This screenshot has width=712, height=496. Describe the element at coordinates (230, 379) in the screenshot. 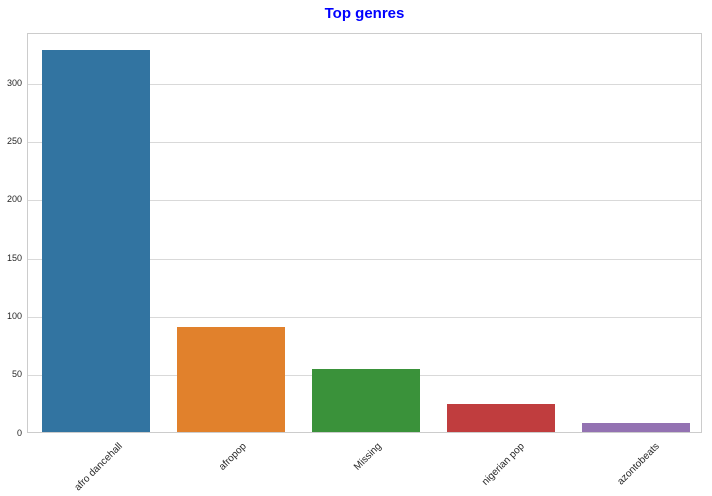

I see `bar-afropop` at that location.